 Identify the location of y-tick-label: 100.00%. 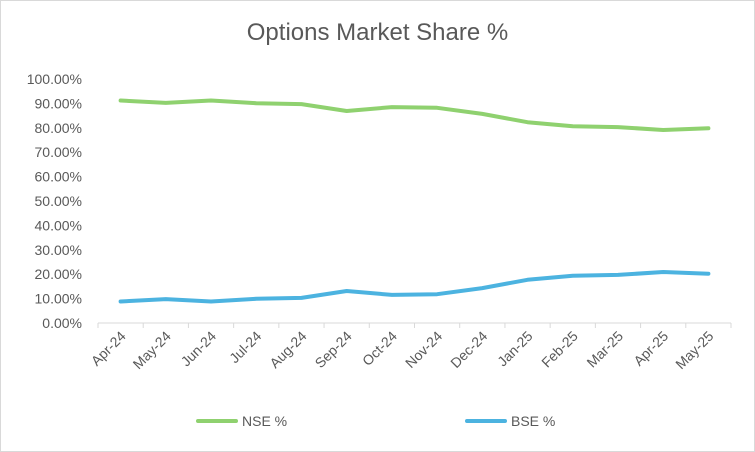
(54, 79).